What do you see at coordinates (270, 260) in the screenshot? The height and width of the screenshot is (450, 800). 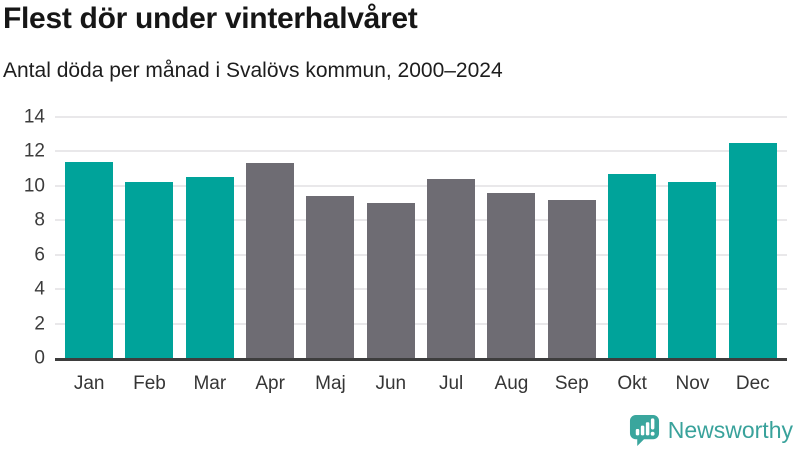 I see `bar-apr` at bounding box center [270, 260].